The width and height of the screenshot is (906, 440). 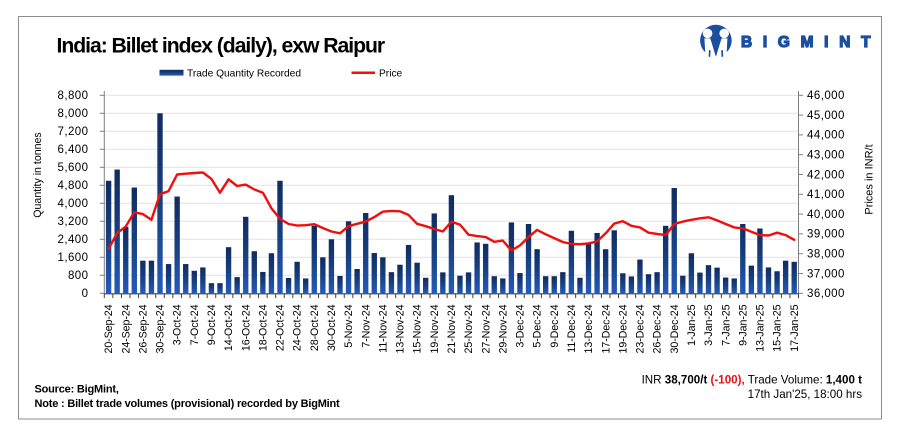 I want to click on svg-text: 19-Nov-24, so click(x=435, y=328).